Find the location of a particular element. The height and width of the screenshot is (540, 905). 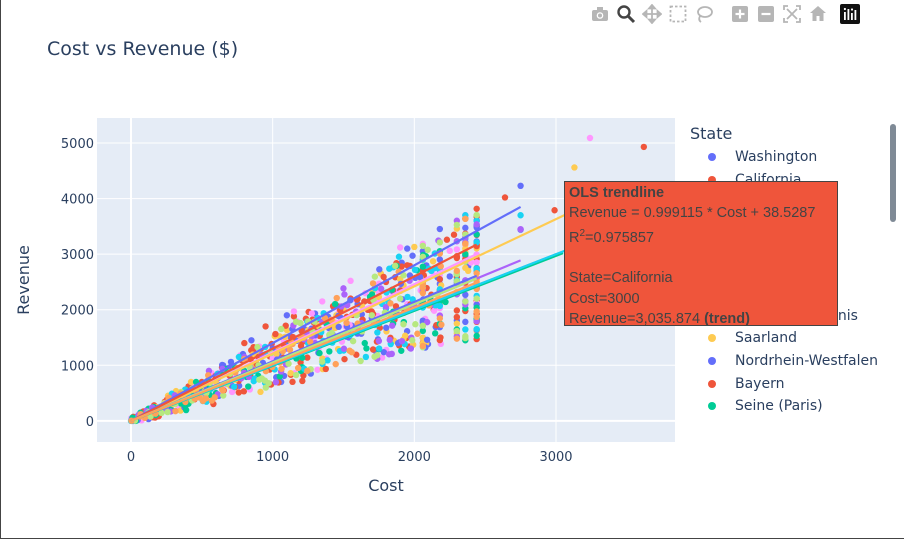

legend-title: State is located at coordinates (711, 133).